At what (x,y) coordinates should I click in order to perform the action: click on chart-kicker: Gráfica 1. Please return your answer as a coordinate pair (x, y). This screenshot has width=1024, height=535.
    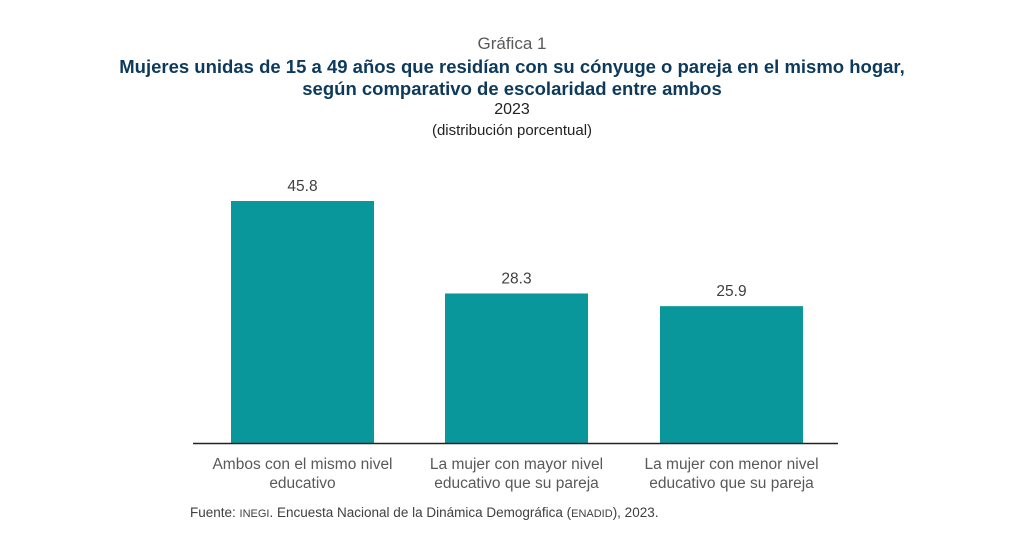
    Looking at the image, I should click on (512, 43).